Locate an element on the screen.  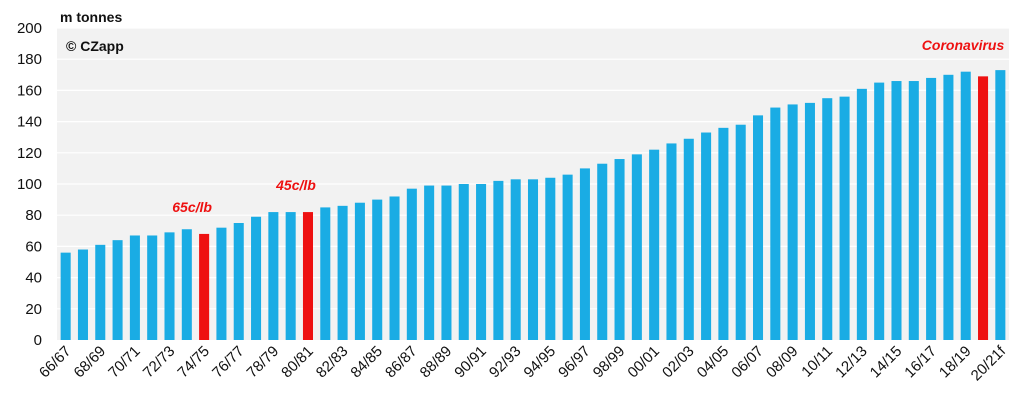
x-tick-label: 82/83 is located at coordinates (332, 362).